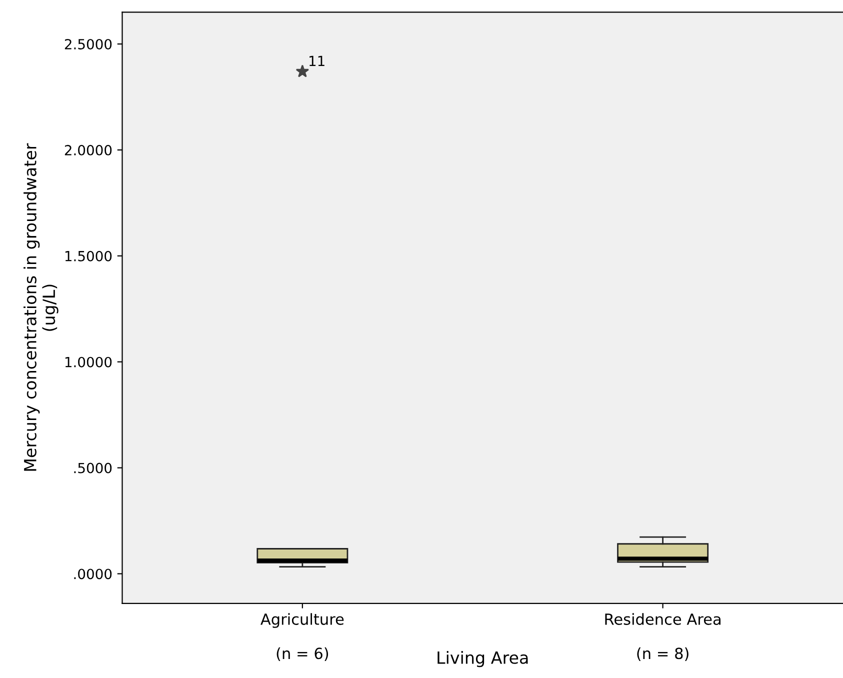 This screenshot has width=843, height=678. What do you see at coordinates (93, 574) in the screenshot?
I see `y-tick-label: .0000` at bounding box center [93, 574].